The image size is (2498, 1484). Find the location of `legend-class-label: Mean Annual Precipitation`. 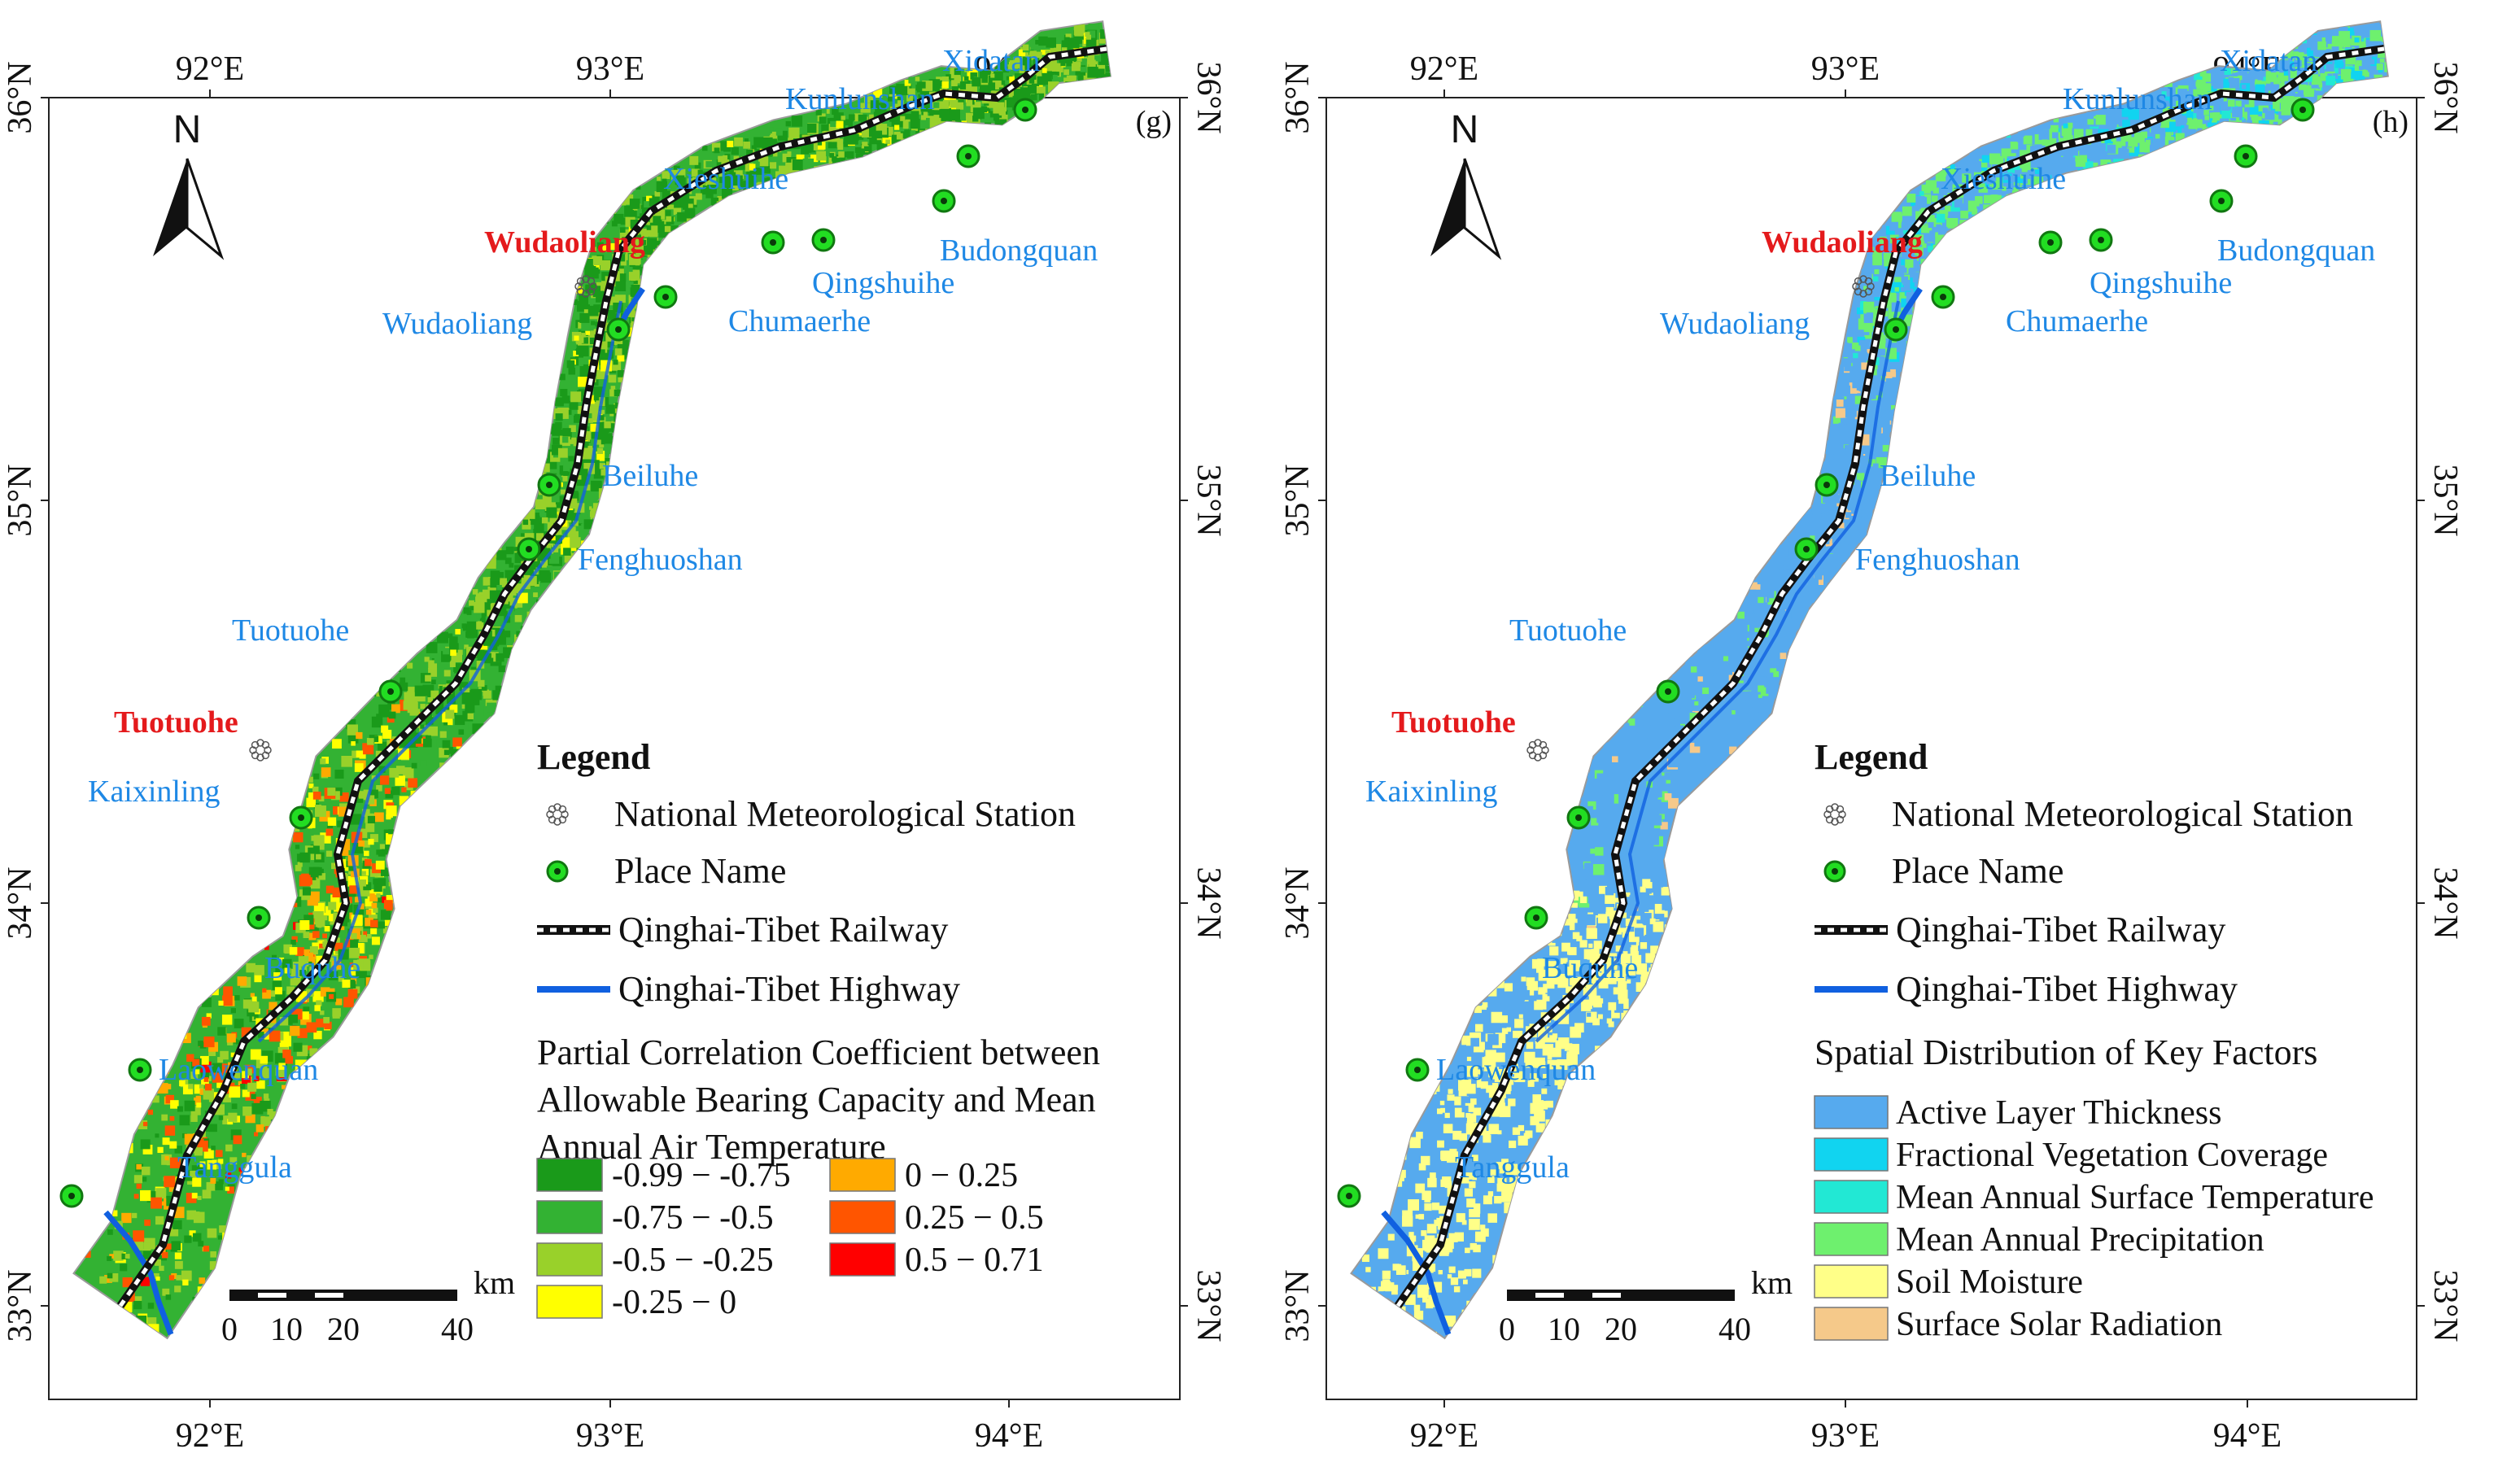

legend-class-label: Mean Annual Precipitation is located at coordinates (2080, 1240).